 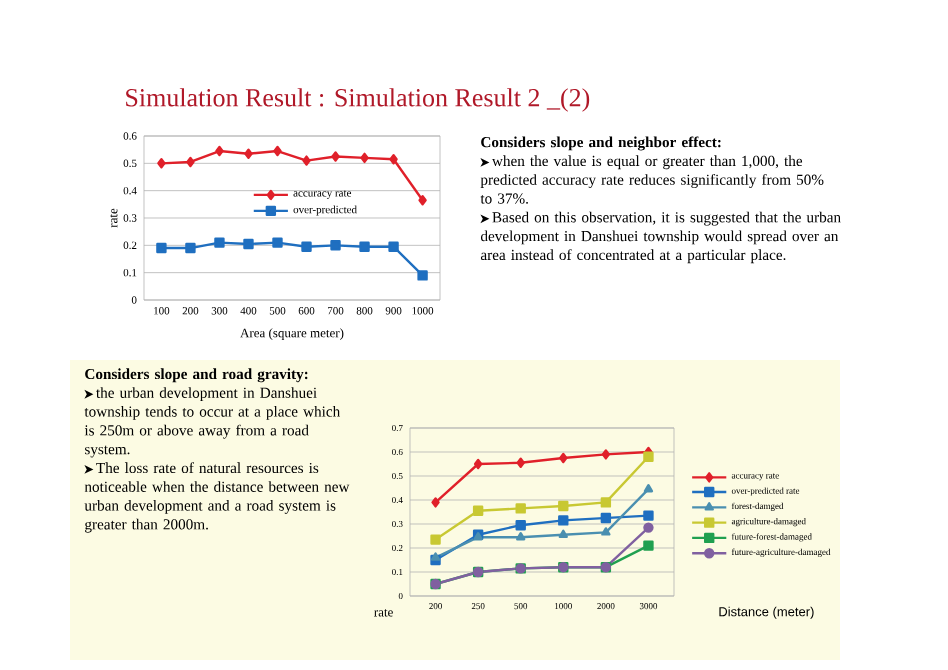 I want to click on chart-title: Simulation Result : Simulation Result 2 _(2), so click(x=358, y=100).